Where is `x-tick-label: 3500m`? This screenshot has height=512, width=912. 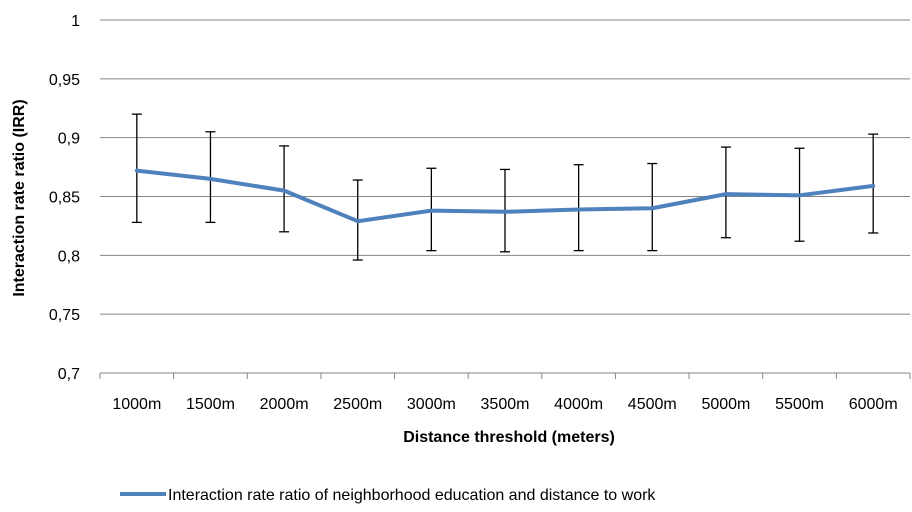
x-tick-label: 3500m is located at coordinates (505, 404).